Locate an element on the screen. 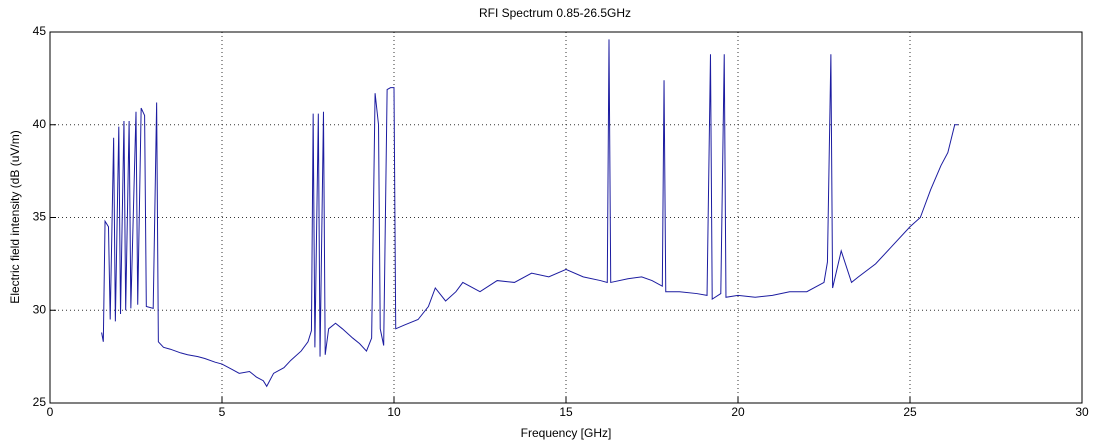 The height and width of the screenshot is (443, 1094). chart-title: RFI Spectrum 0.85-26.5GHz is located at coordinates (555, 13).